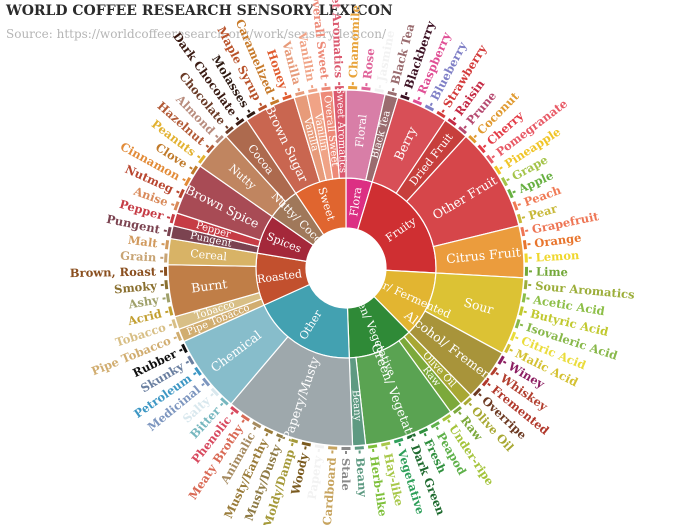  I want to click on leaf-tick-peach, so click(515, 206).